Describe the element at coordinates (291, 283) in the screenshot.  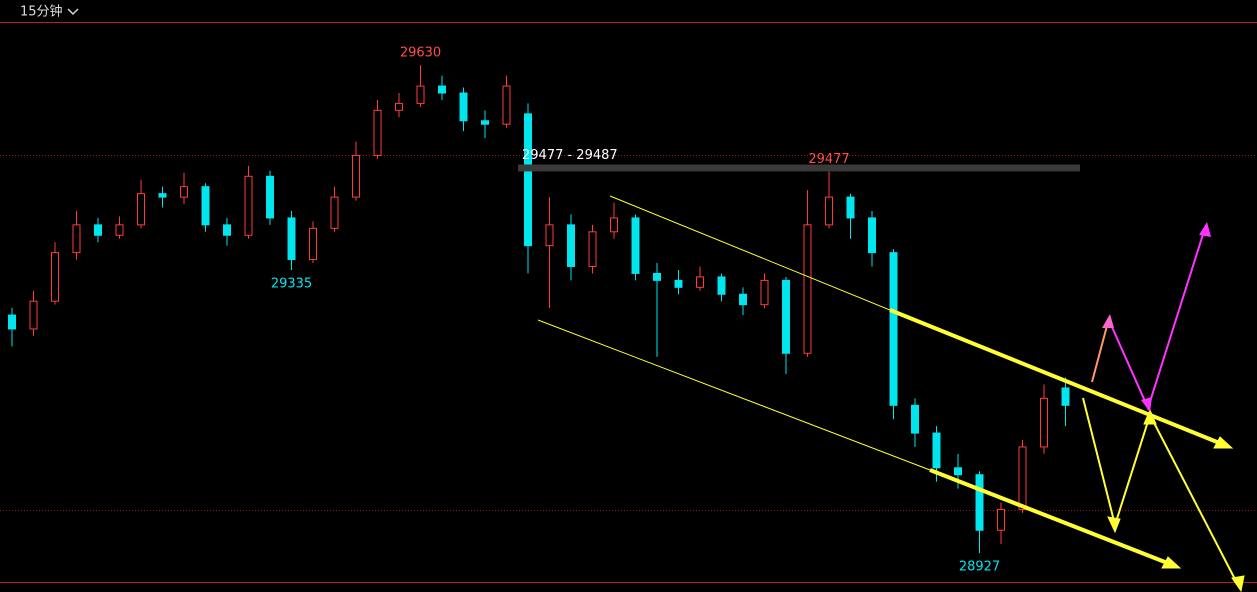
I see `price-annotation: 29335` at that location.